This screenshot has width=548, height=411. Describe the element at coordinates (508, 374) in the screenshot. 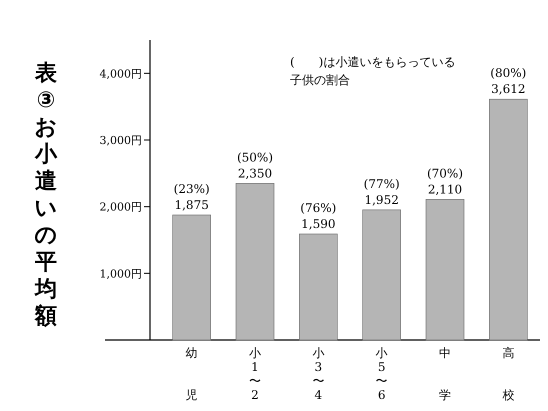

I see `category-label: 高校` at that location.